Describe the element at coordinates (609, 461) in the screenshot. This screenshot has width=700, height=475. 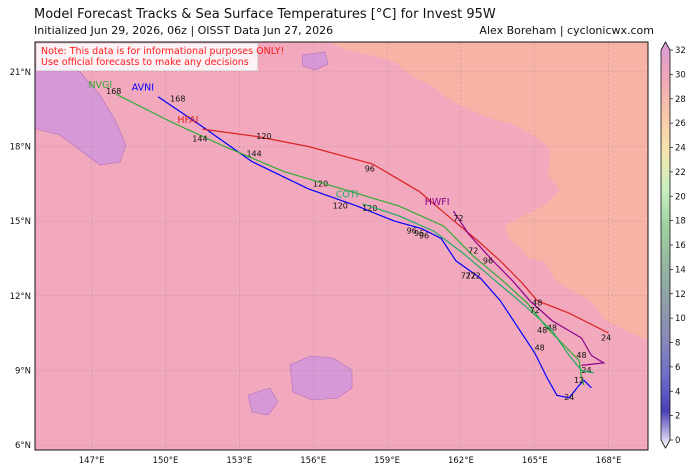
I see `lon-tick-label: 168°E` at that location.